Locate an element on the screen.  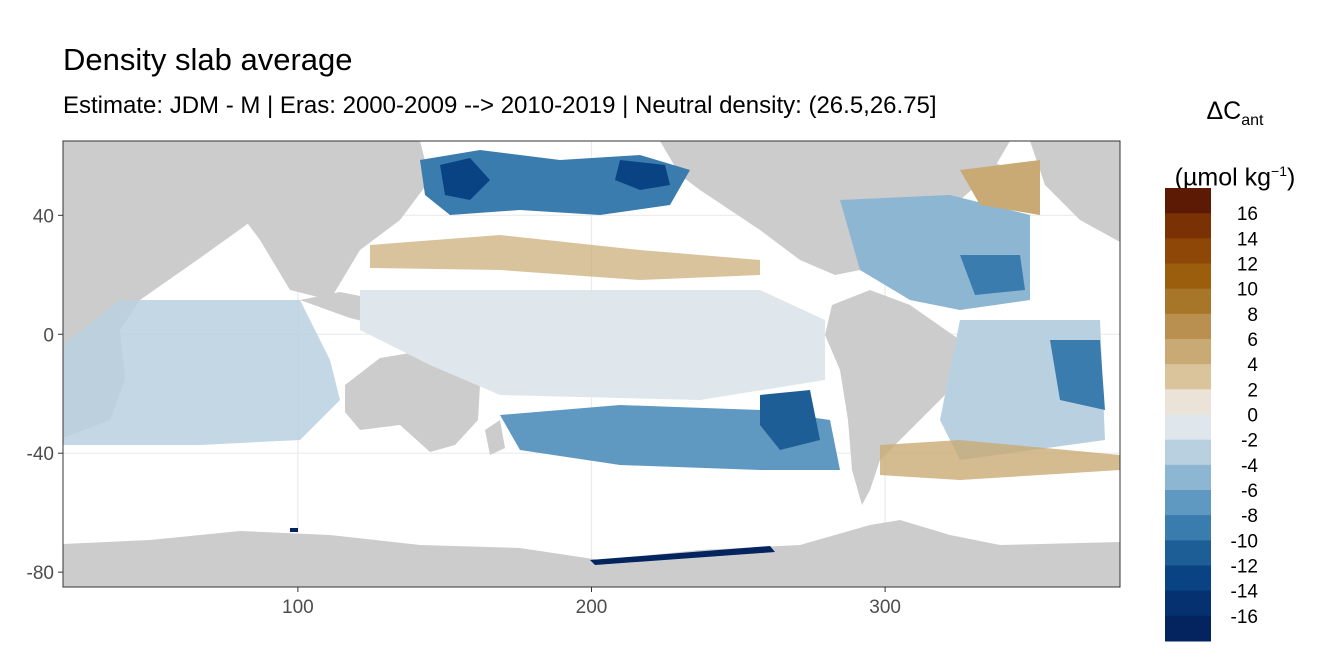
patch-spac-dark is located at coordinates (790, 420).